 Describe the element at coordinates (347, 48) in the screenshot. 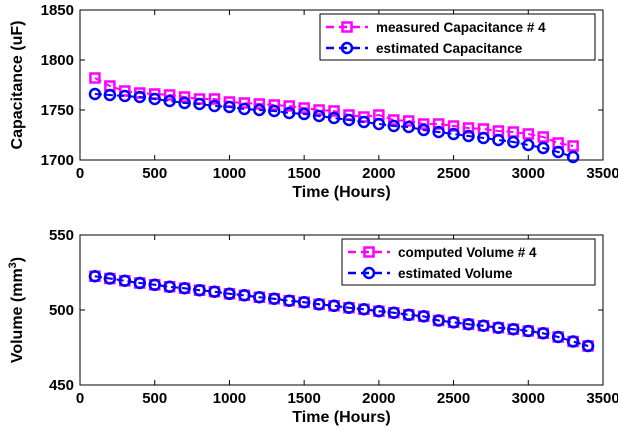

I see `legend-marker` at that location.